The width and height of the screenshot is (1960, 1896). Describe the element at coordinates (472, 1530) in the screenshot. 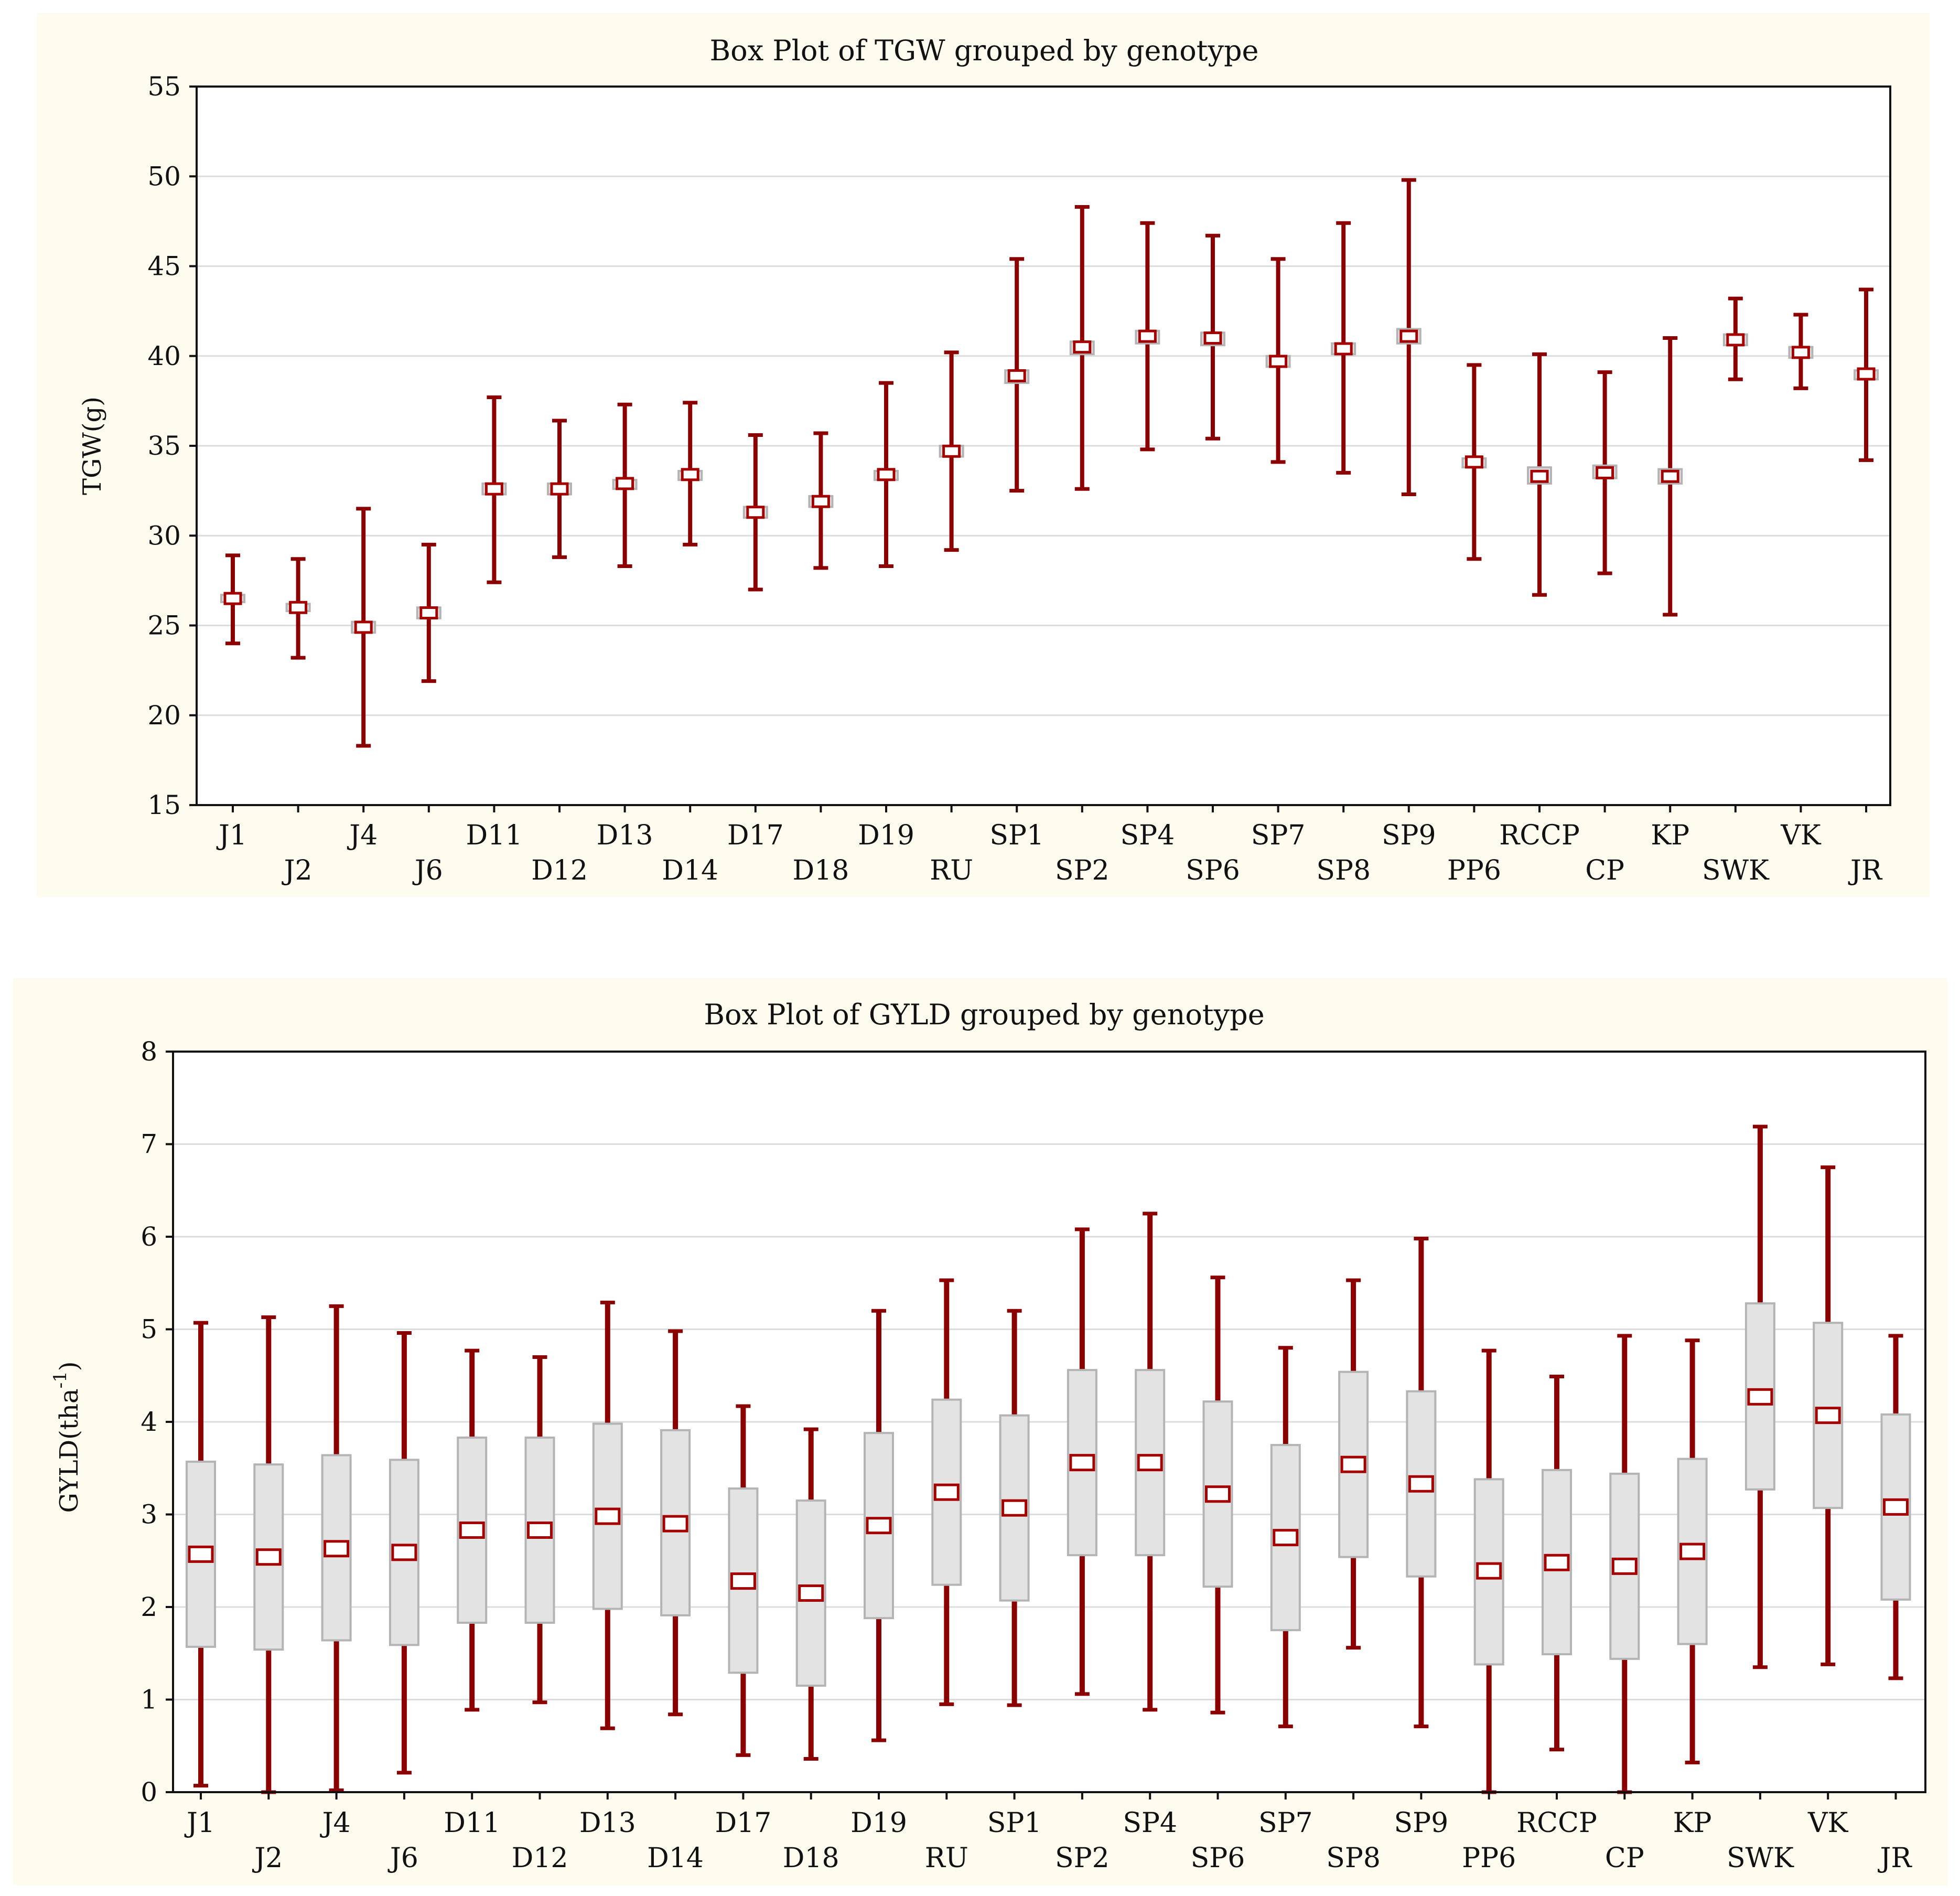

I see `gyld-box-d11` at that location.